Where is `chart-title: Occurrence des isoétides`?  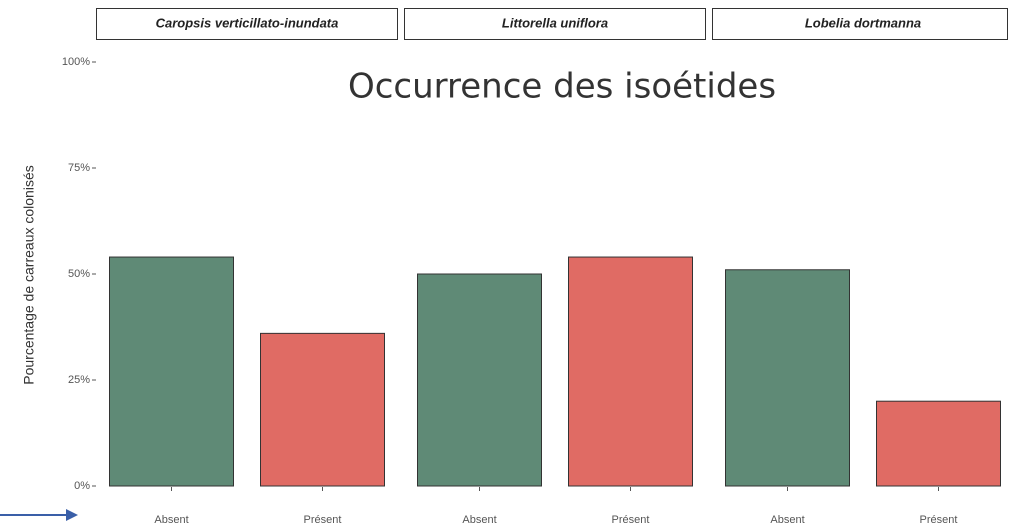 chart-title: Occurrence des isoétides is located at coordinates (562, 87).